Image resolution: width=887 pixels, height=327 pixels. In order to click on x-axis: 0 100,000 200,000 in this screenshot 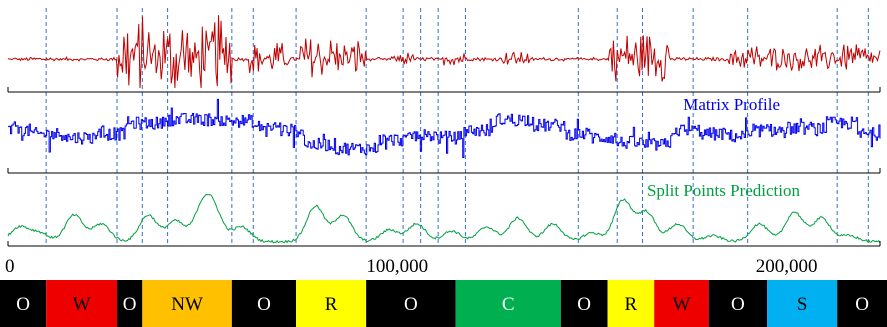, I will do `click(411, 266)`.